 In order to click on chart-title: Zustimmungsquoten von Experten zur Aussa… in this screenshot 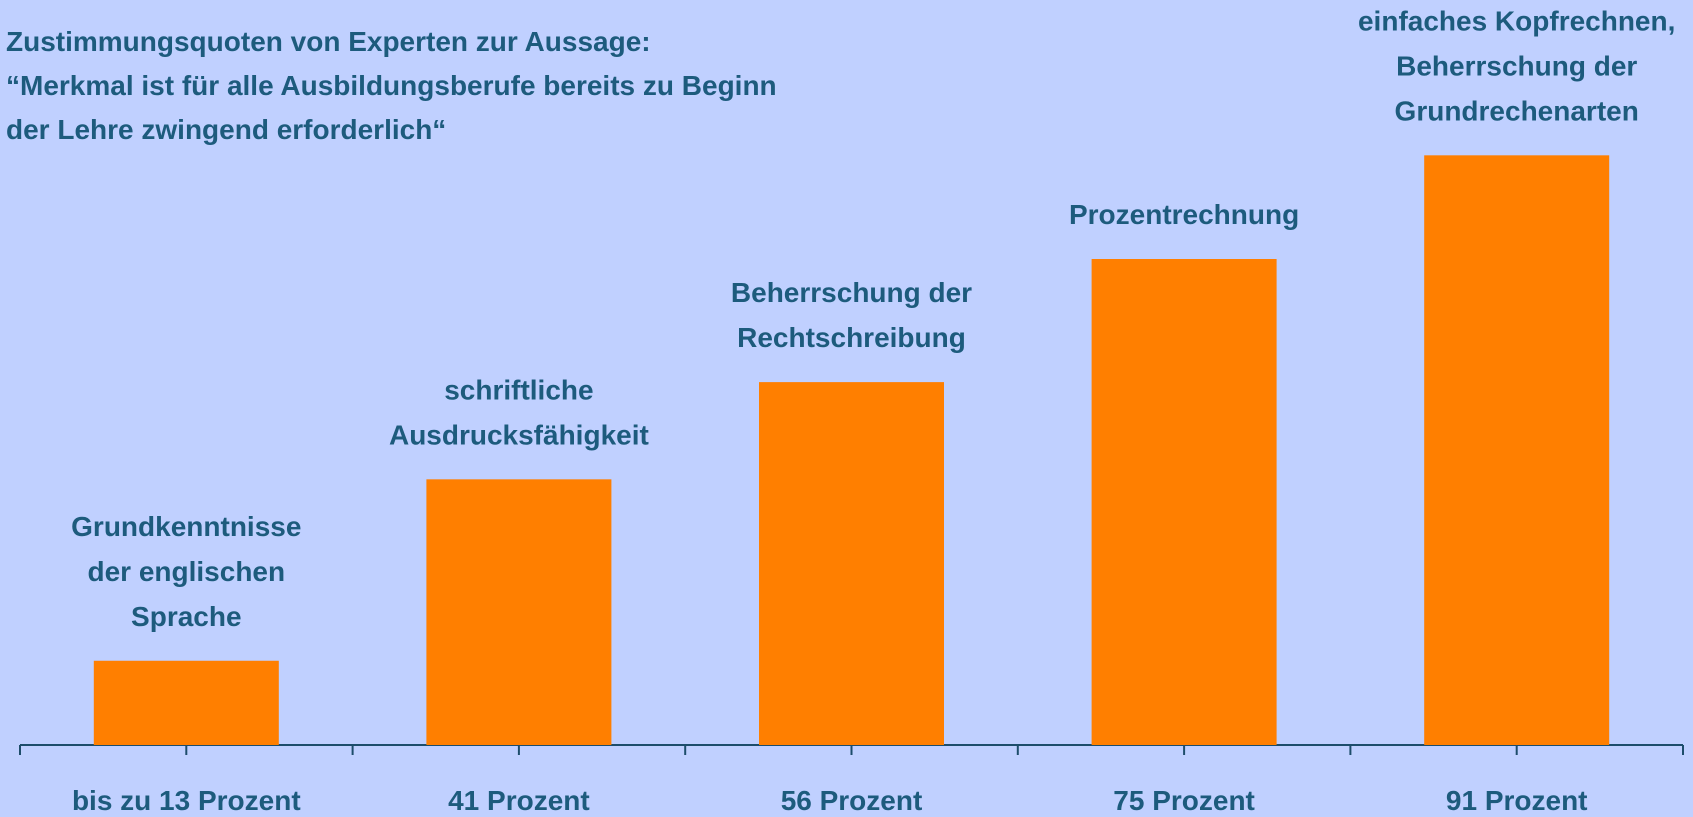, I will do `click(391, 85)`.